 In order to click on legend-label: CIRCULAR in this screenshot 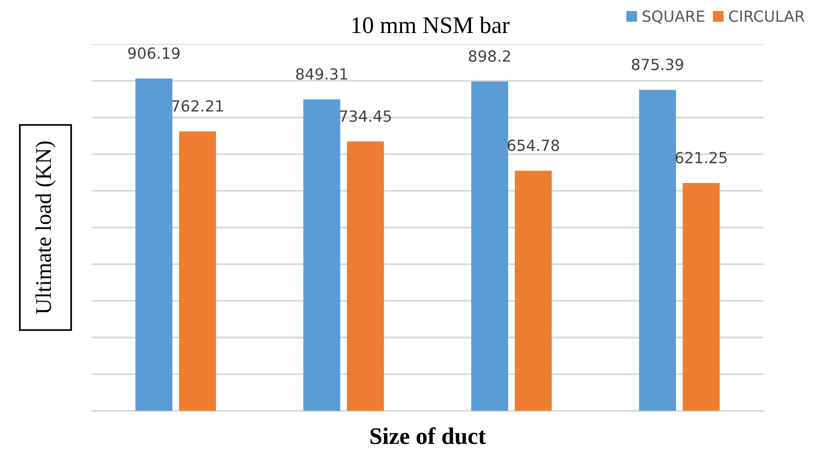, I will do `click(767, 16)`.